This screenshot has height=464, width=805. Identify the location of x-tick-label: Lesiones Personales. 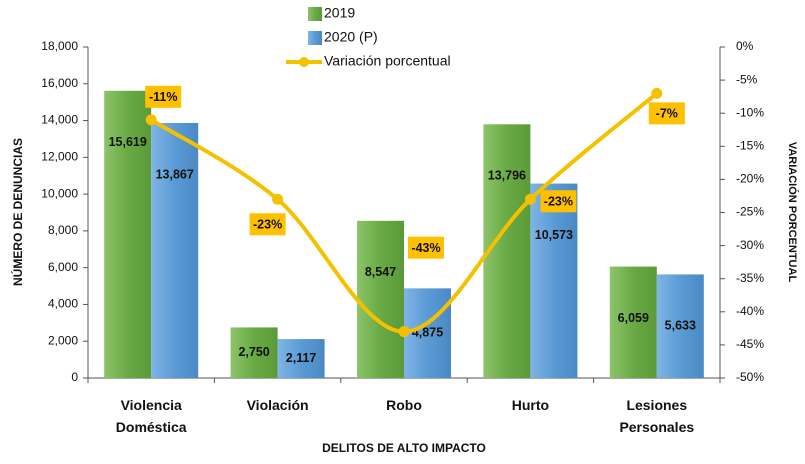
(657, 416).